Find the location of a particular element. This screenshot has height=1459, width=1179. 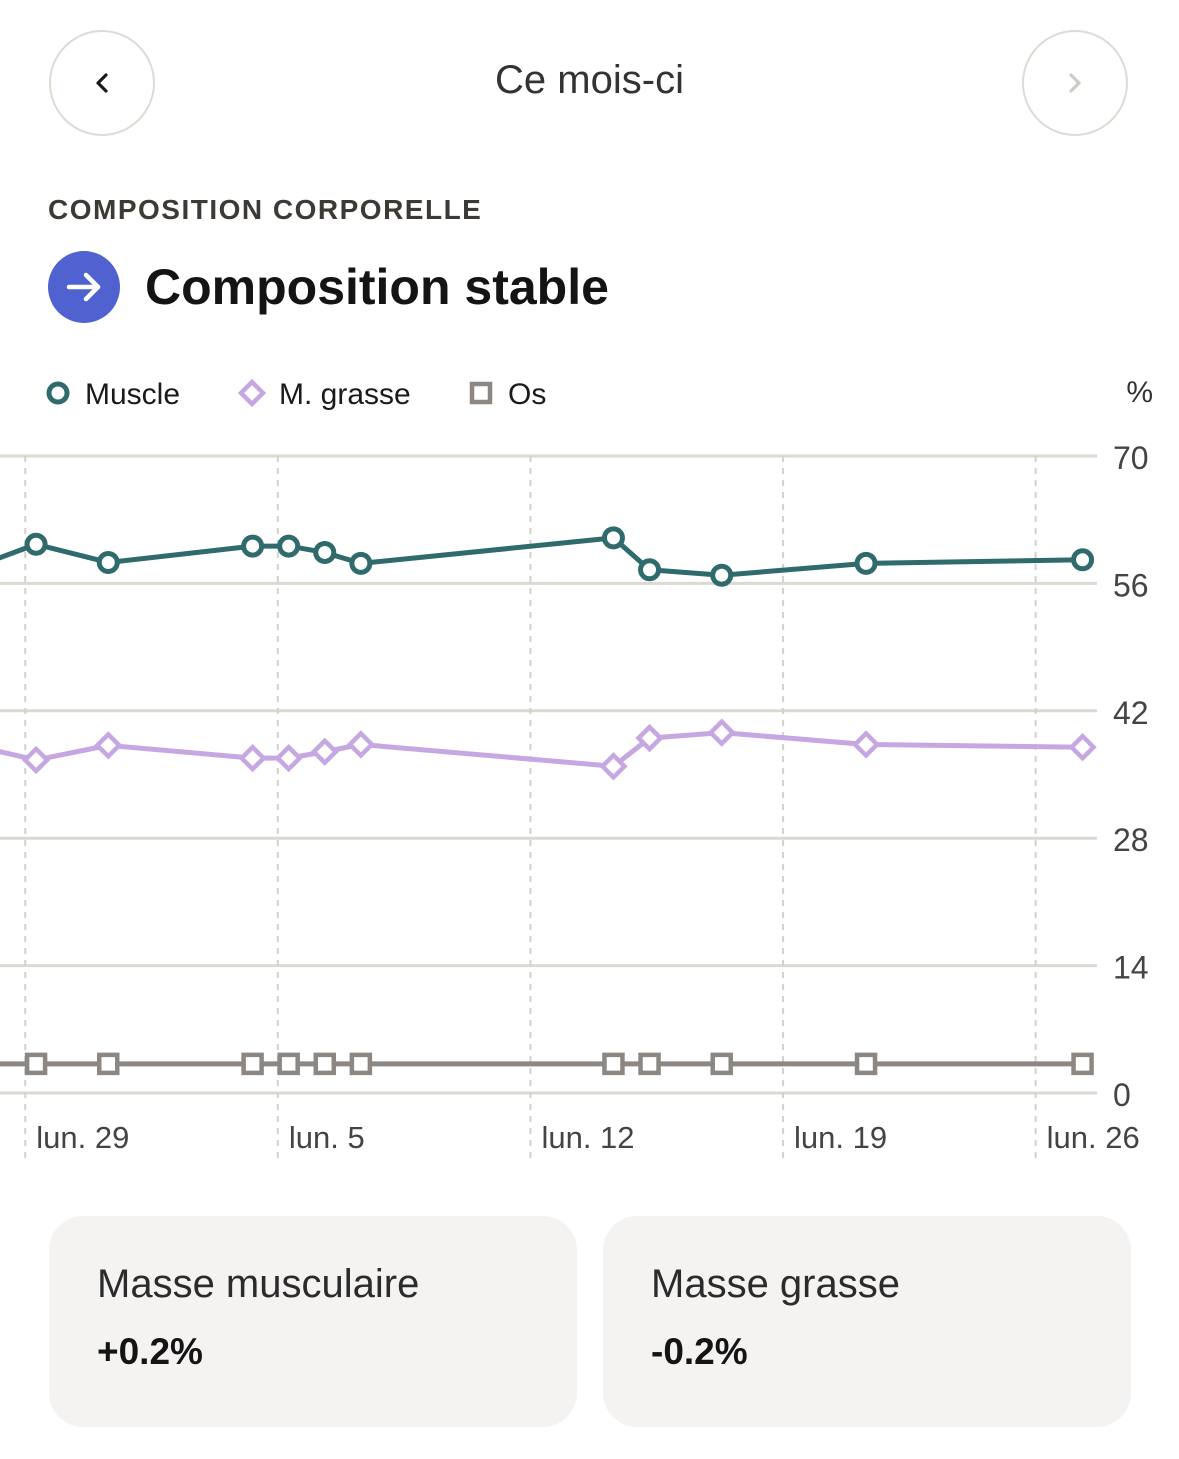

card-value: -0.2% is located at coordinates (699, 1351).